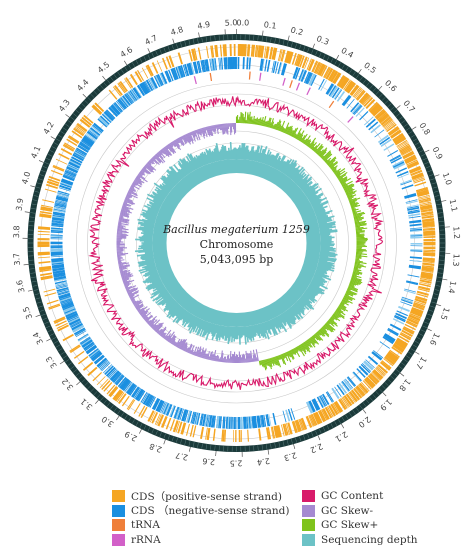 The image size is (473, 550). I want to click on scale-tick-label: 1.3, so click(456, 260).